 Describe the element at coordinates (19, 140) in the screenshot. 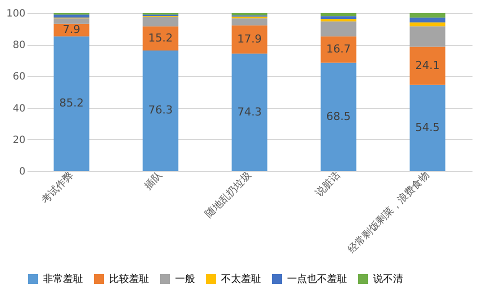

I see `y-tick-label: 20` at that location.